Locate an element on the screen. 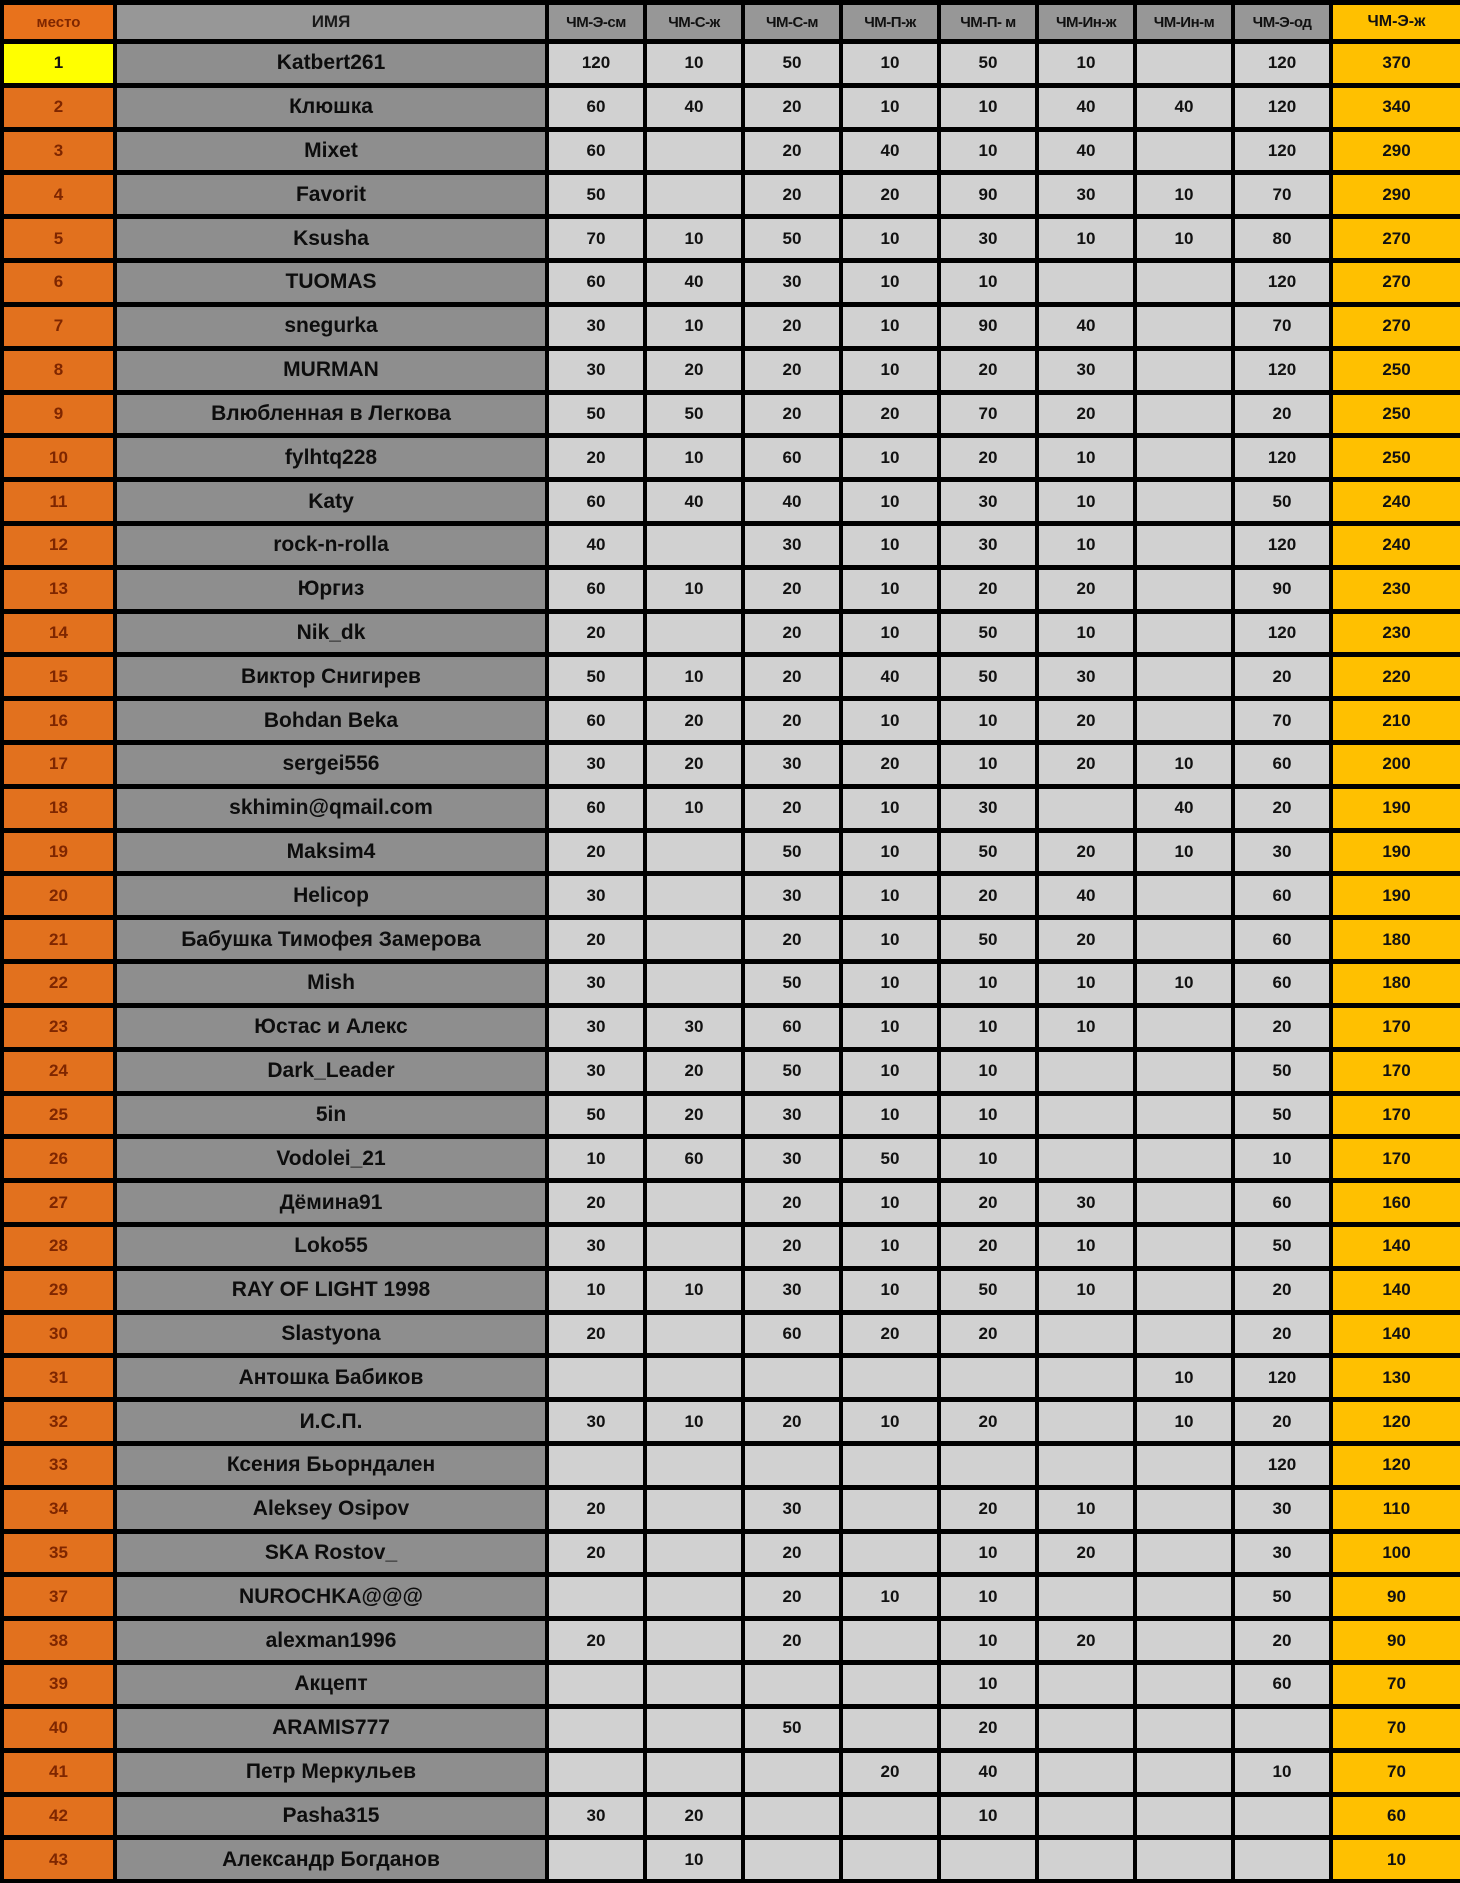  rank-cell: 15 is located at coordinates (58, 676).